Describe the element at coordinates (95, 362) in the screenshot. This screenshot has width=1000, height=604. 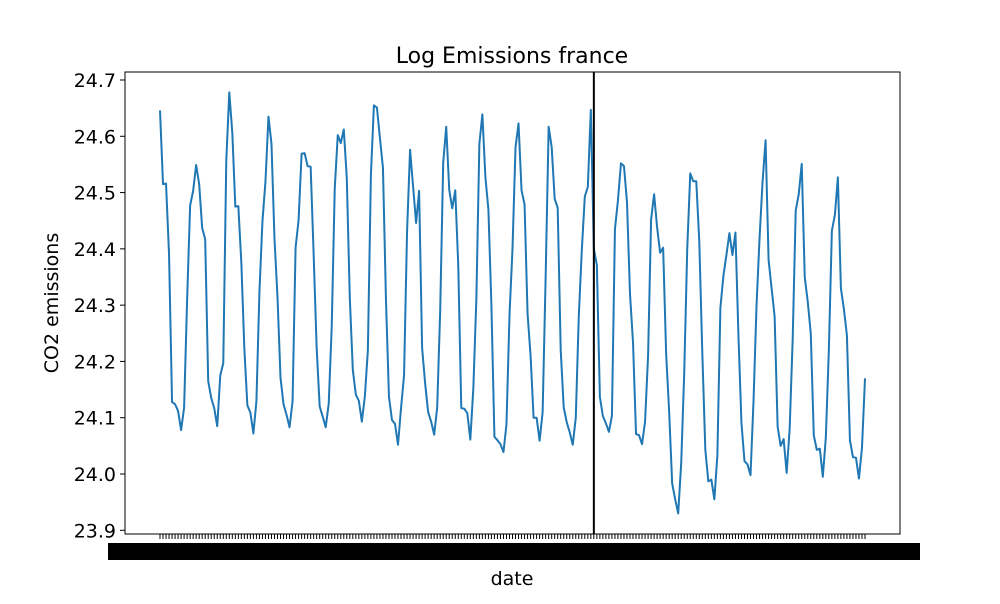
I see `y-tick-label: 24.2` at that location.